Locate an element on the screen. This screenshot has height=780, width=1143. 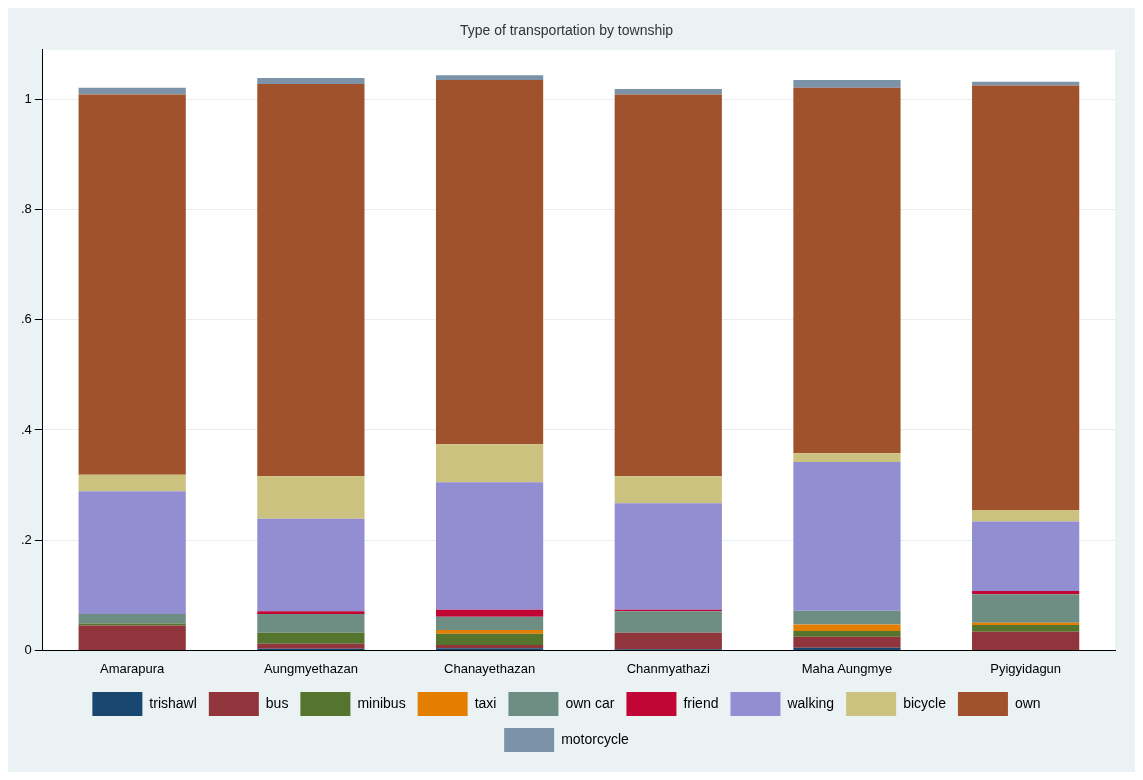
legend-label: friend is located at coordinates (701, 702).